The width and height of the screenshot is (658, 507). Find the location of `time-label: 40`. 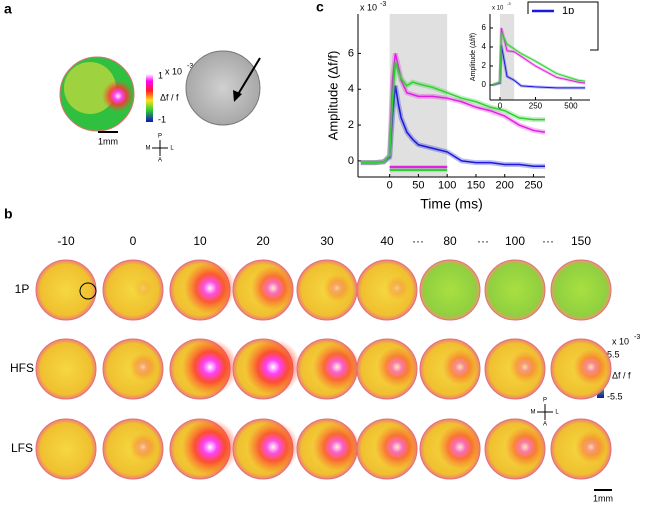

time-label: 40 is located at coordinates (387, 241).